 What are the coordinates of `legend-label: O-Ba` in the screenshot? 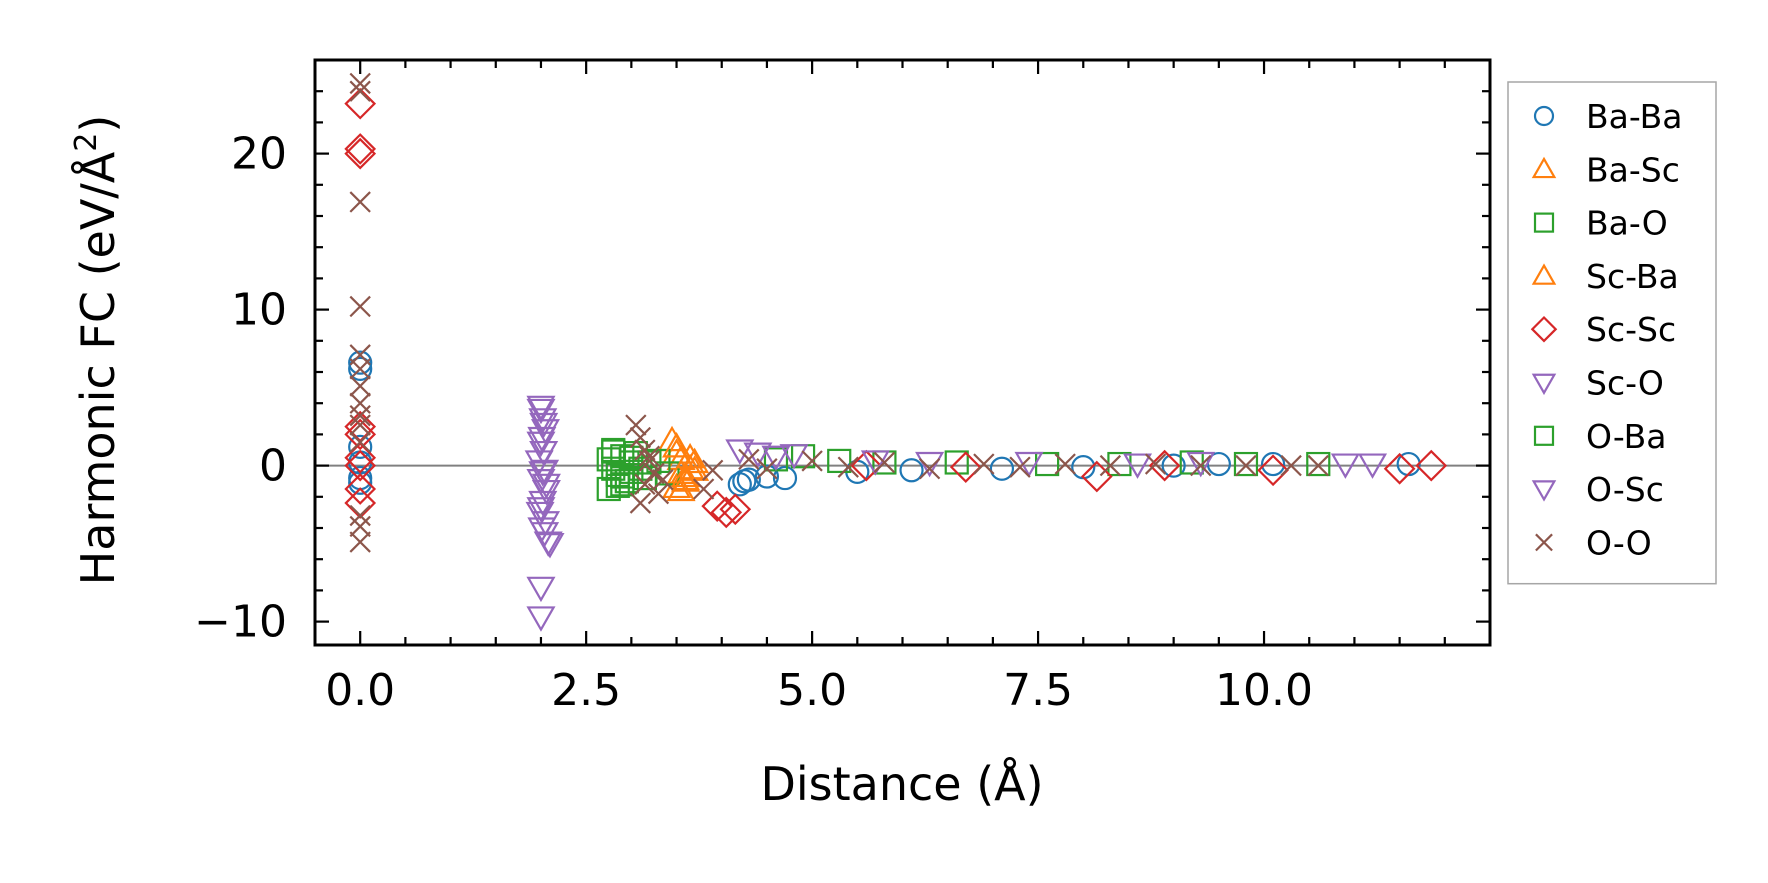 It's located at (1626, 436).